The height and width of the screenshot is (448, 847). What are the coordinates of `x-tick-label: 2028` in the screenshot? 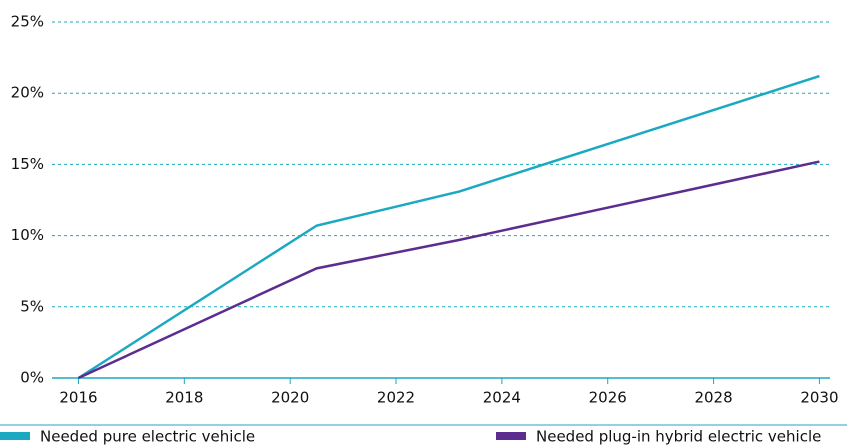 It's located at (713, 398).